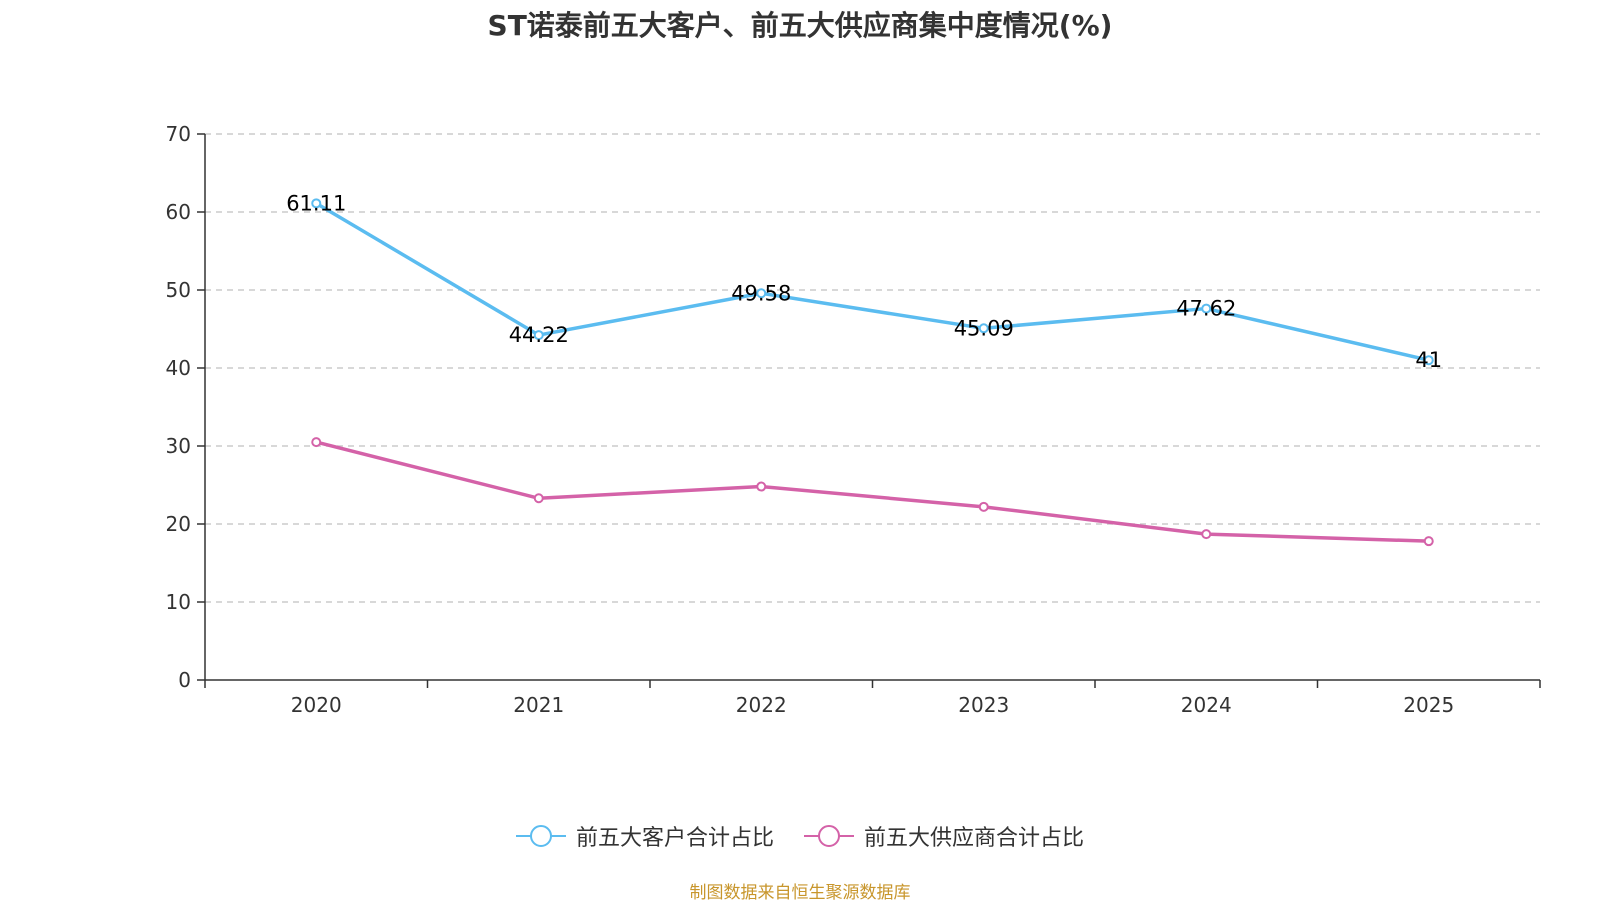 The width and height of the screenshot is (1600, 903). Describe the element at coordinates (178, 290) in the screenshot. I see `y-tick-label: 50` at that location.